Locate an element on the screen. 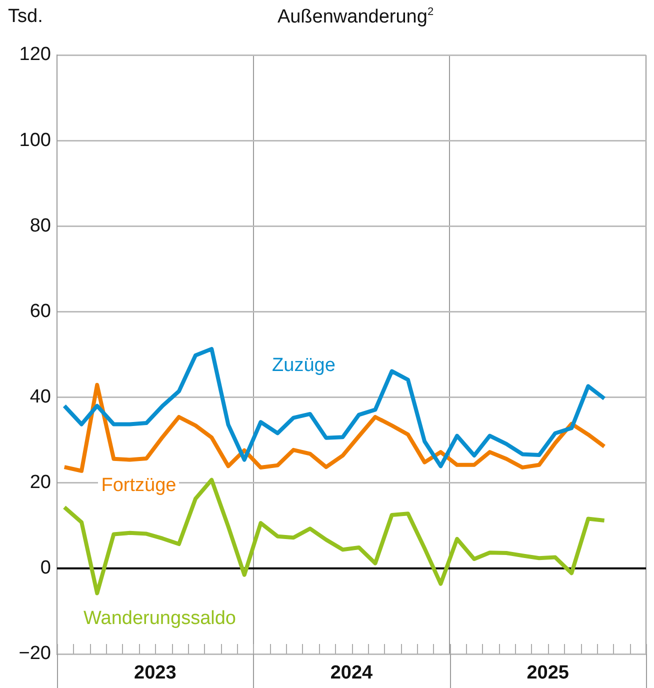  x-tick-label: 2024 is located at coordinates (352, 673).